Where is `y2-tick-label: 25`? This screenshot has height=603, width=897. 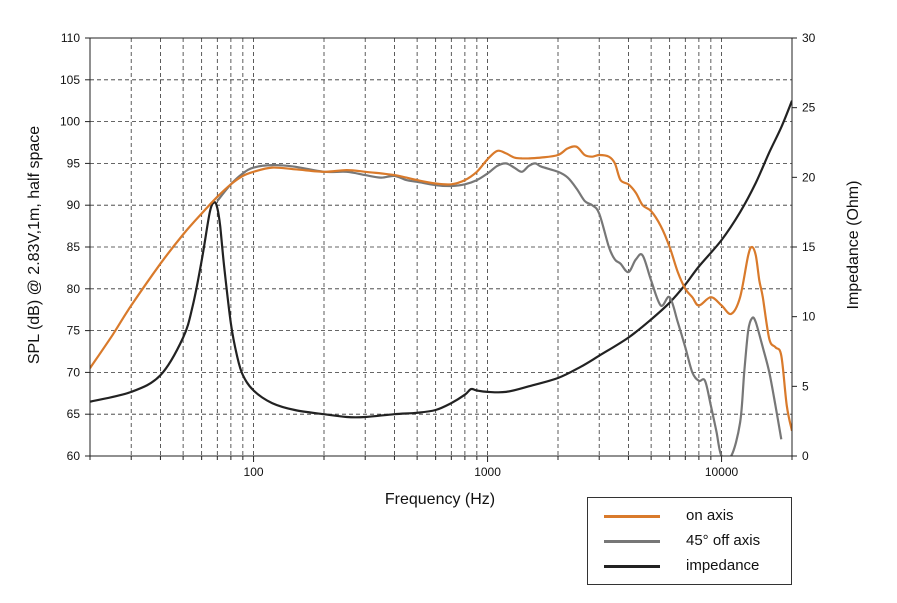
y2-tick-label: 25 is located at coordinates (809, 108).